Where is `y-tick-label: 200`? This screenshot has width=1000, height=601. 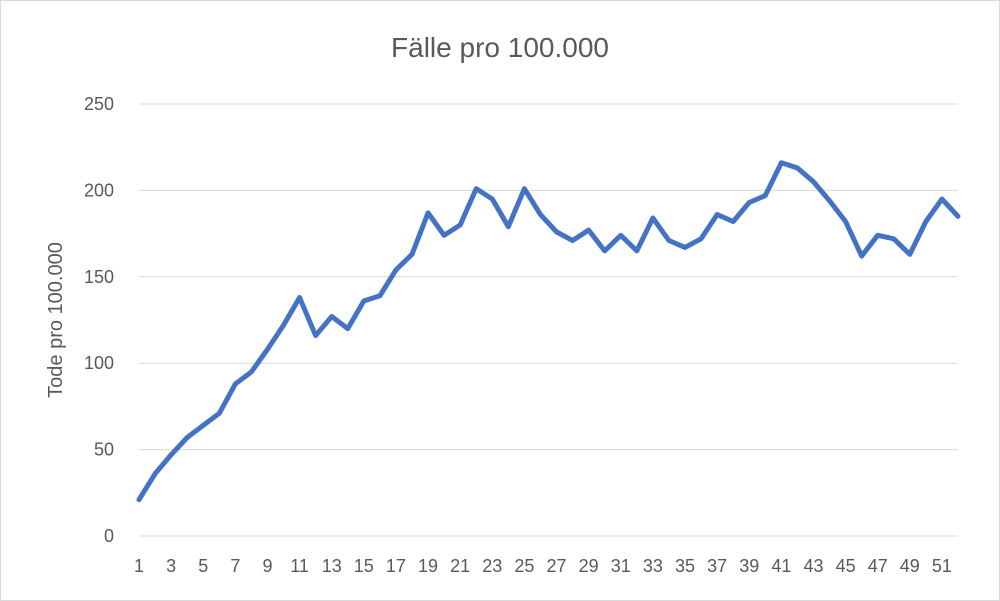 y-tick-label: 200 is located at coordinates (99, 190).